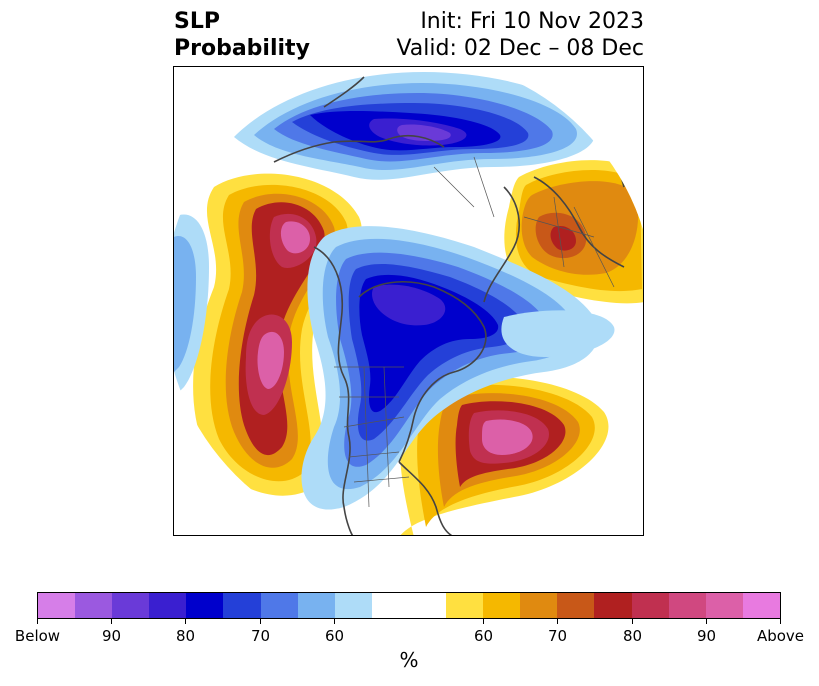 The height and width of the screenshot is (686, 819). What do you see at coordinates (242, 35) in the screenshot?
I see `title-left: SLP Probability` at bounding box center [242, 35].